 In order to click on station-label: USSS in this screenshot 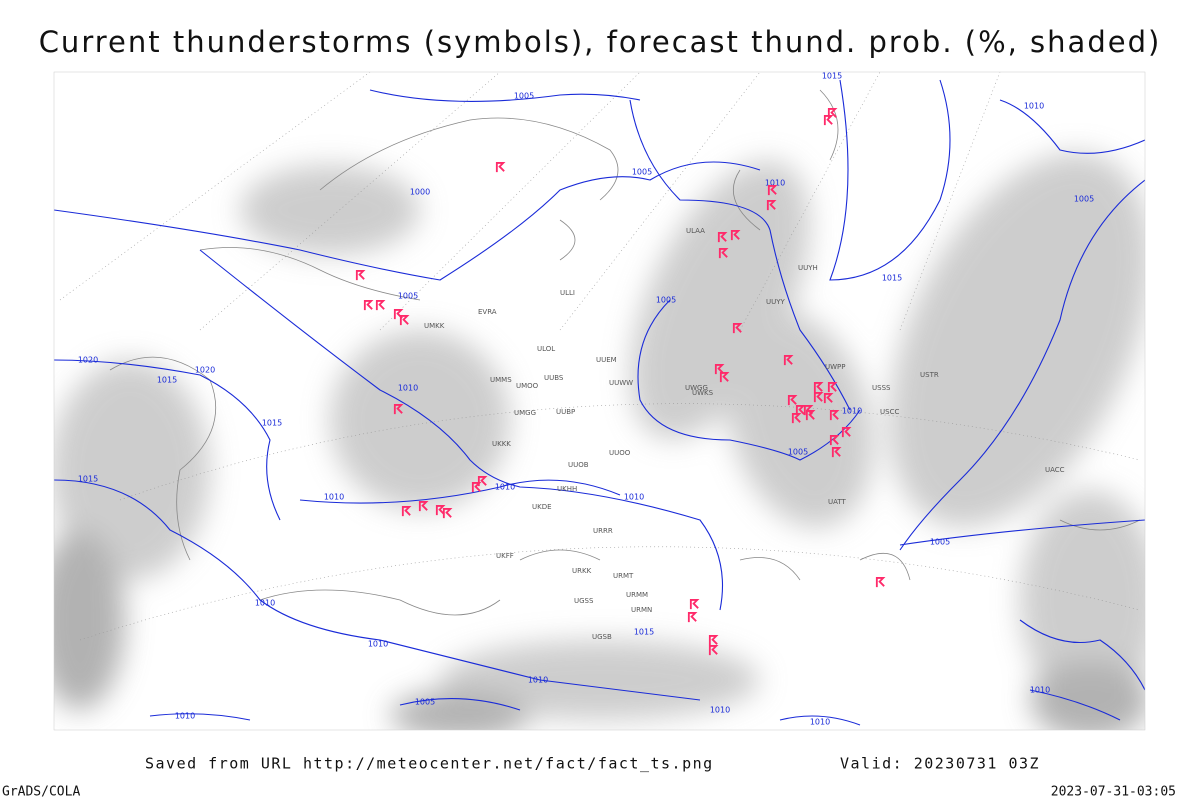, I will do `click(881, 388)`.